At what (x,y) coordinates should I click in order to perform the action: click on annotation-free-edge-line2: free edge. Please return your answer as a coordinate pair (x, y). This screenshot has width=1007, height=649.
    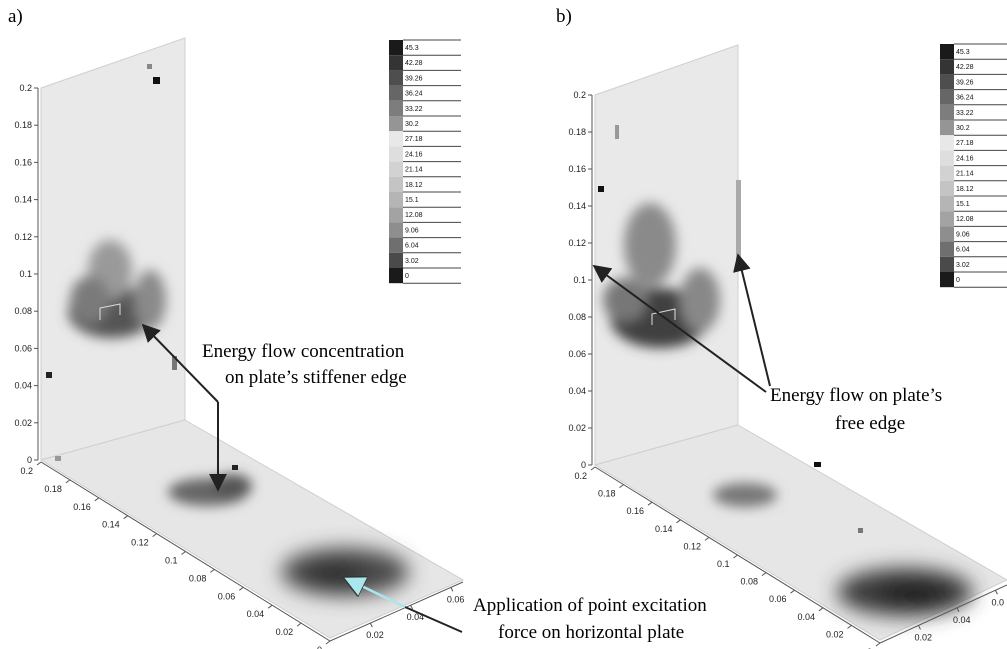
    Looking at the image, I should click on (870, 423).